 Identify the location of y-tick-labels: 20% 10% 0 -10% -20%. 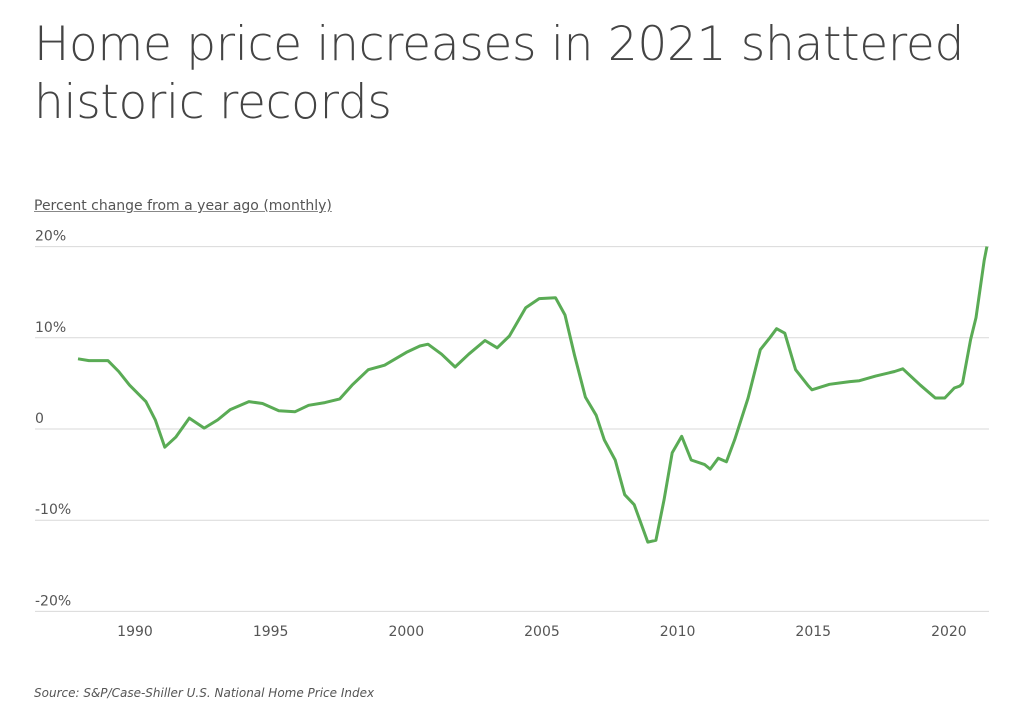
(53, 419).